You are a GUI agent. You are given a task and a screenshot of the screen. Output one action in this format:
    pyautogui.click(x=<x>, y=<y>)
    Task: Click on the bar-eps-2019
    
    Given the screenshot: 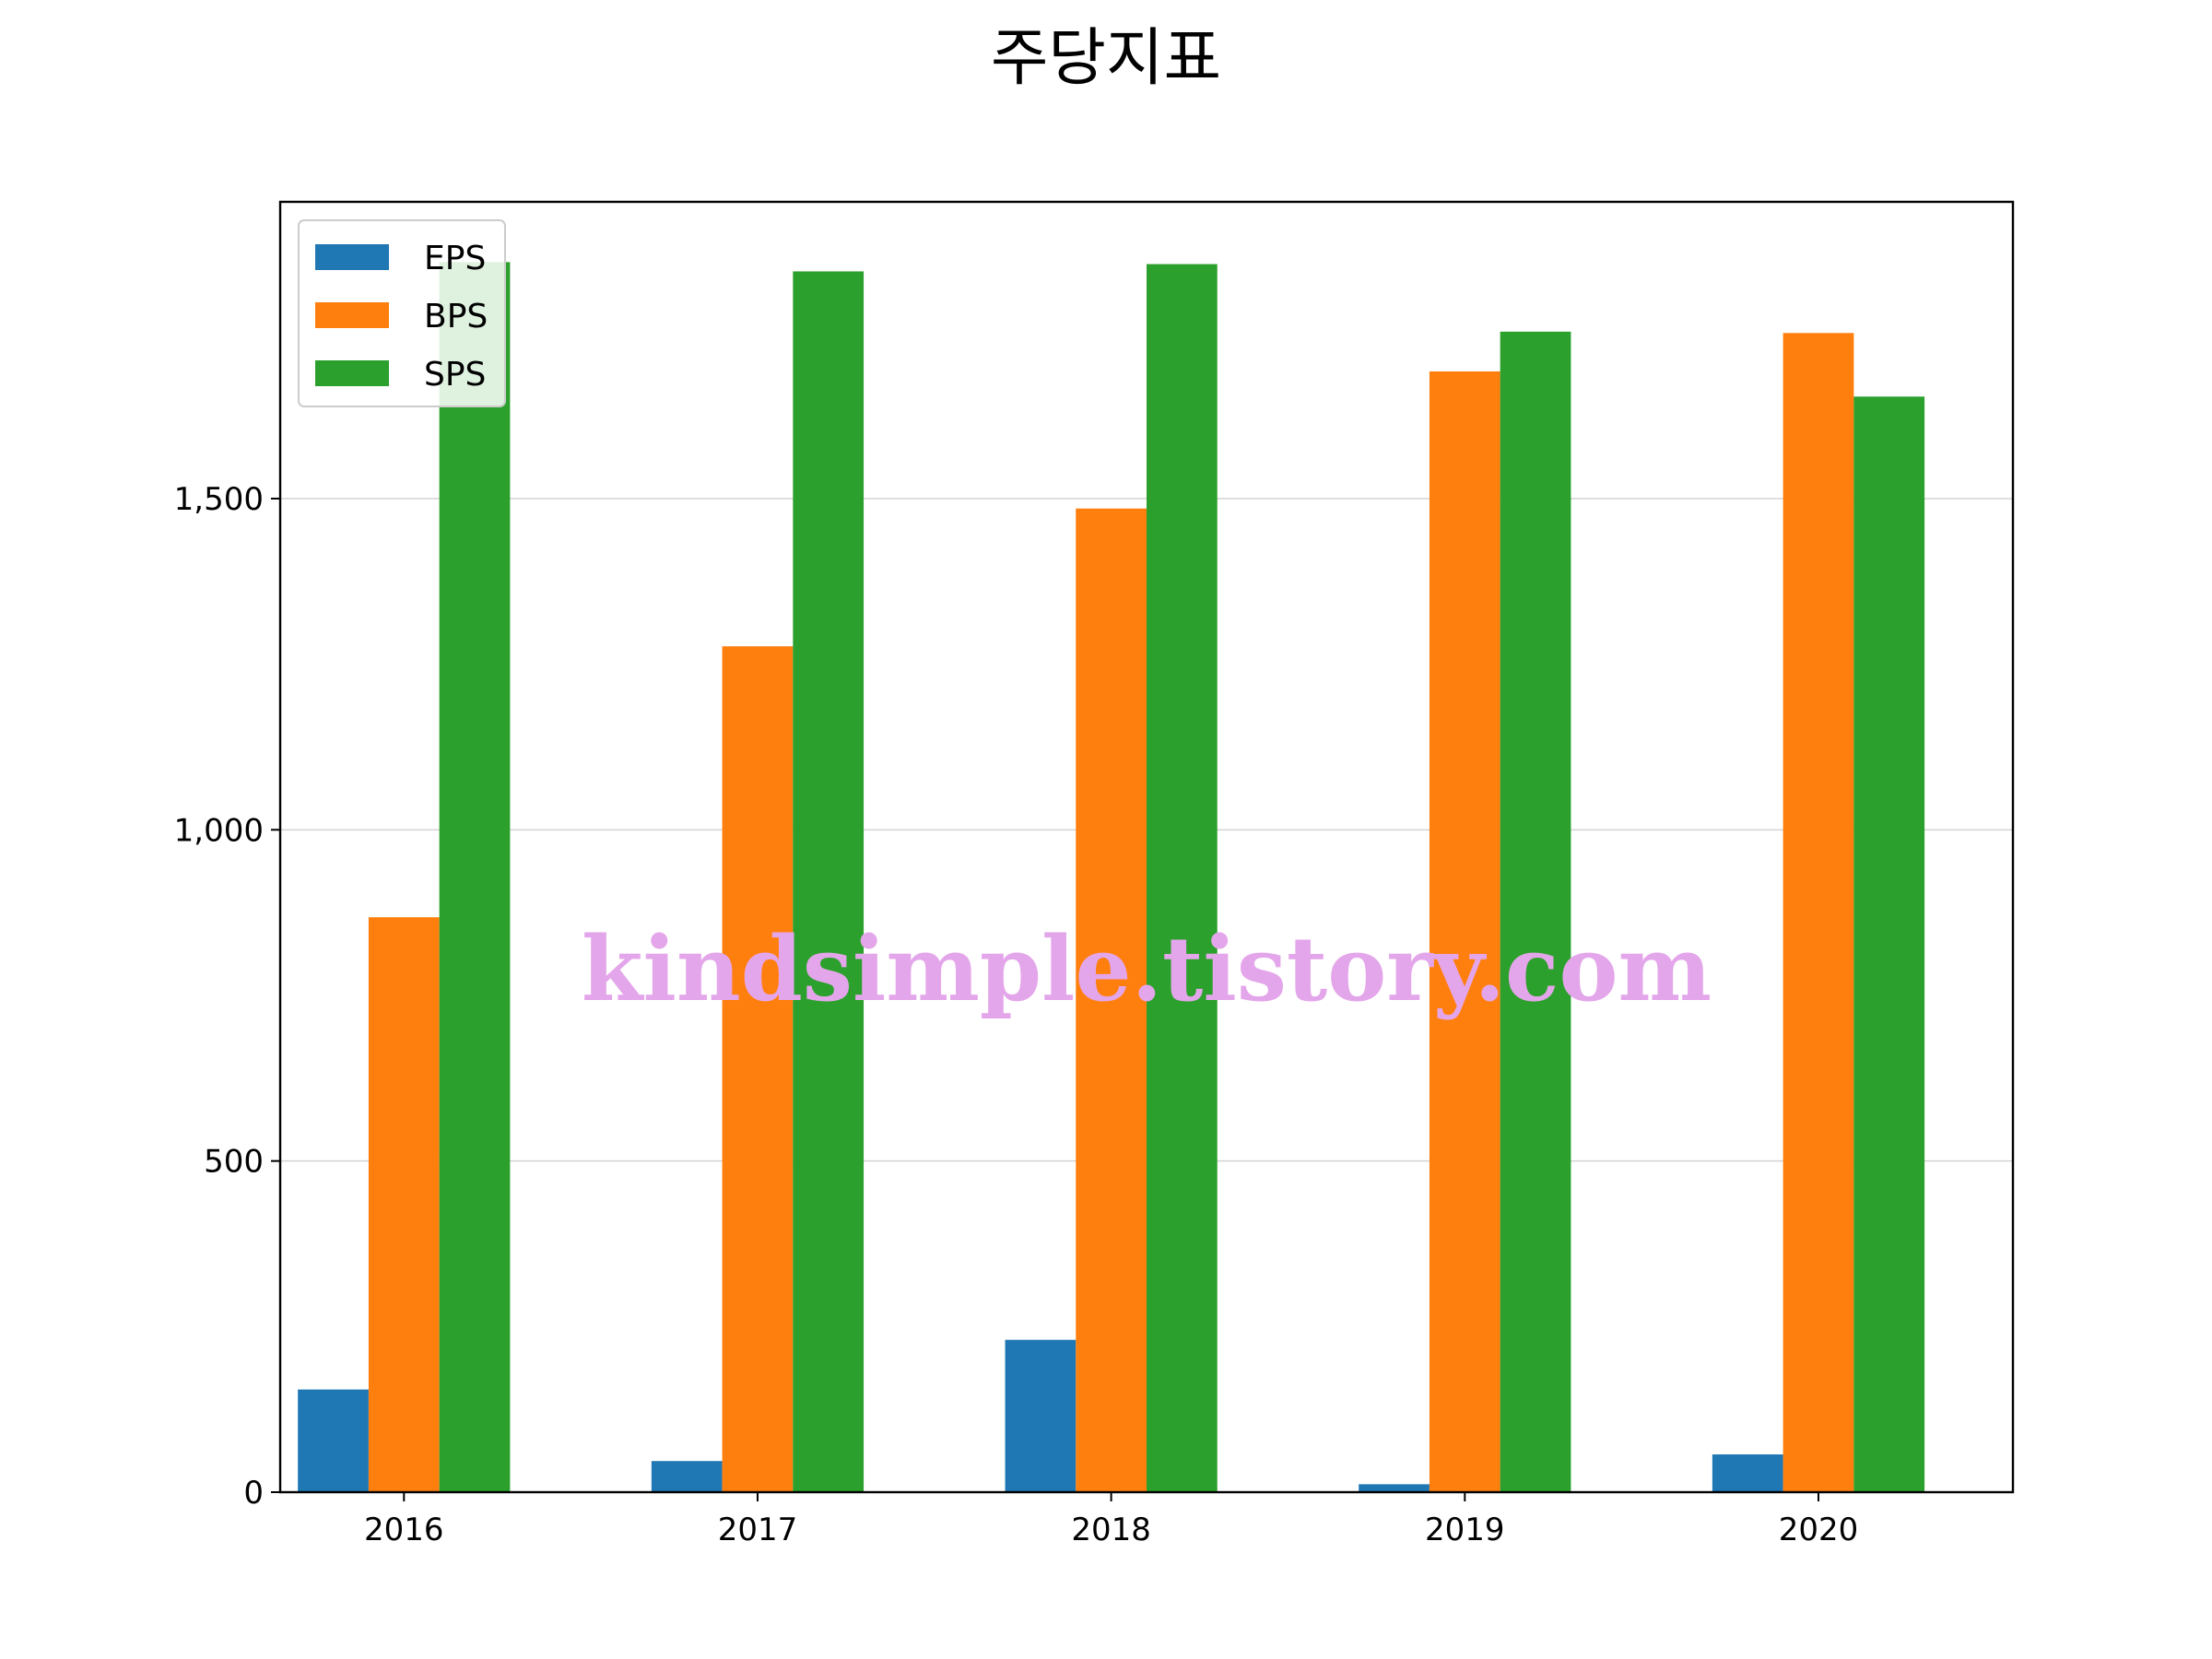 What is the action you would take?
    pyautogui.click(x=1394, y=1488)
    